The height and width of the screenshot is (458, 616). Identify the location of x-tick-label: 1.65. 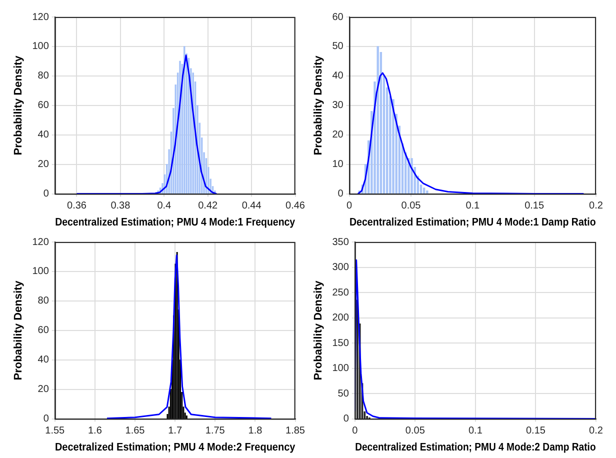
(135, 431).